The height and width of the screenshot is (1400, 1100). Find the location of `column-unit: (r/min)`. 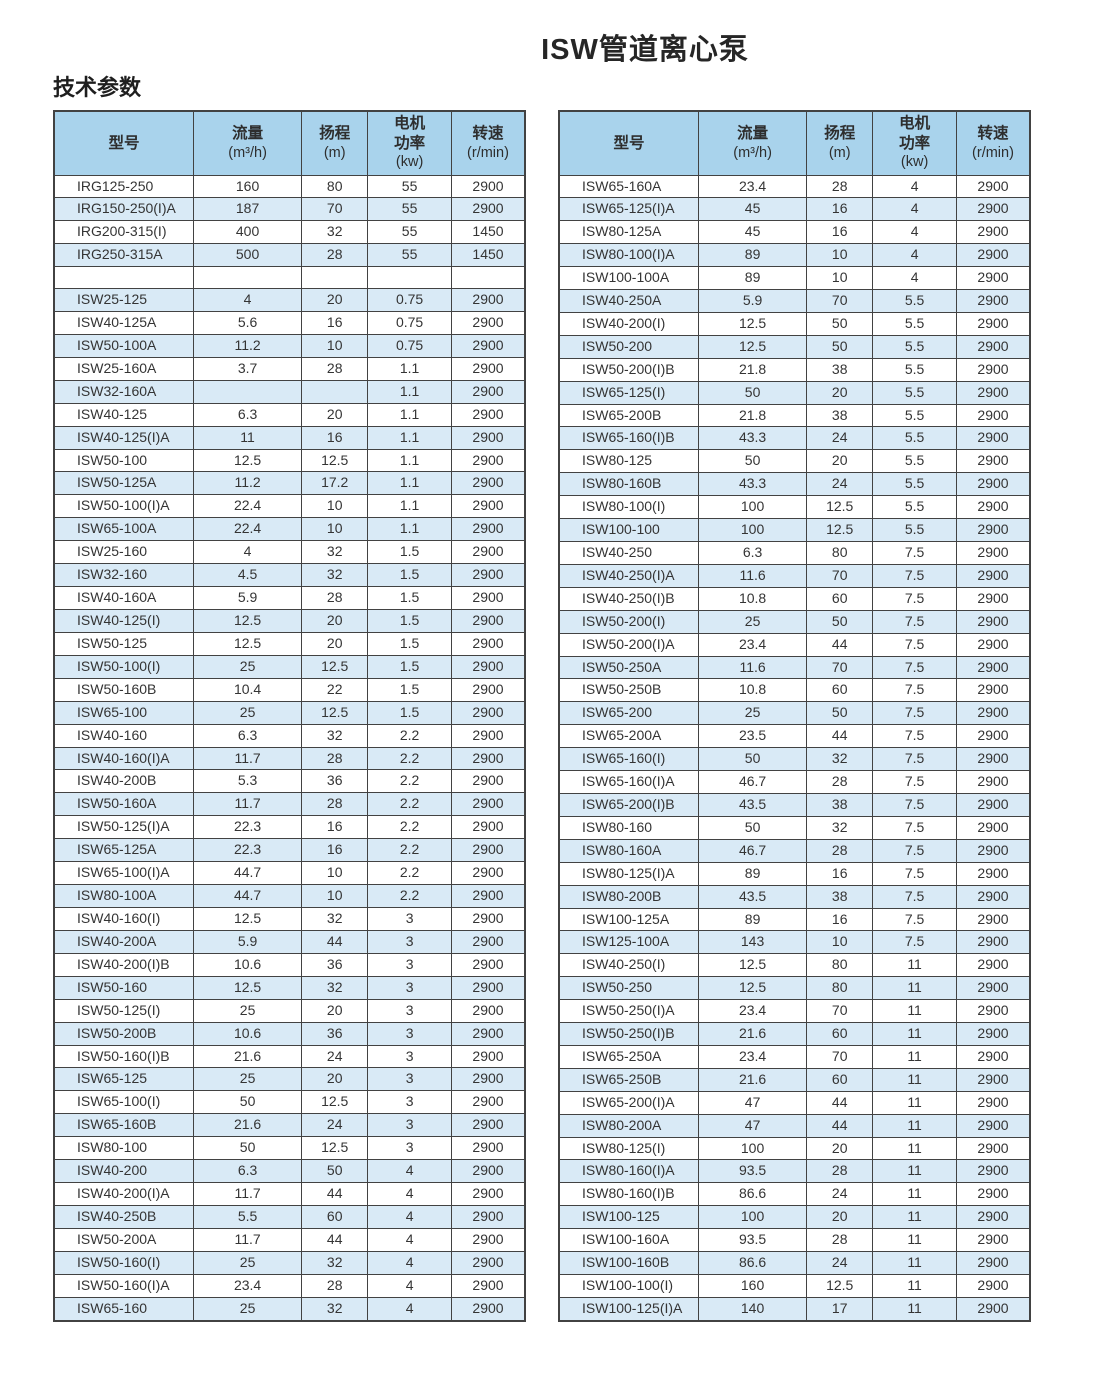

column-unit: (r/min) is located at coordinates (993, 152).